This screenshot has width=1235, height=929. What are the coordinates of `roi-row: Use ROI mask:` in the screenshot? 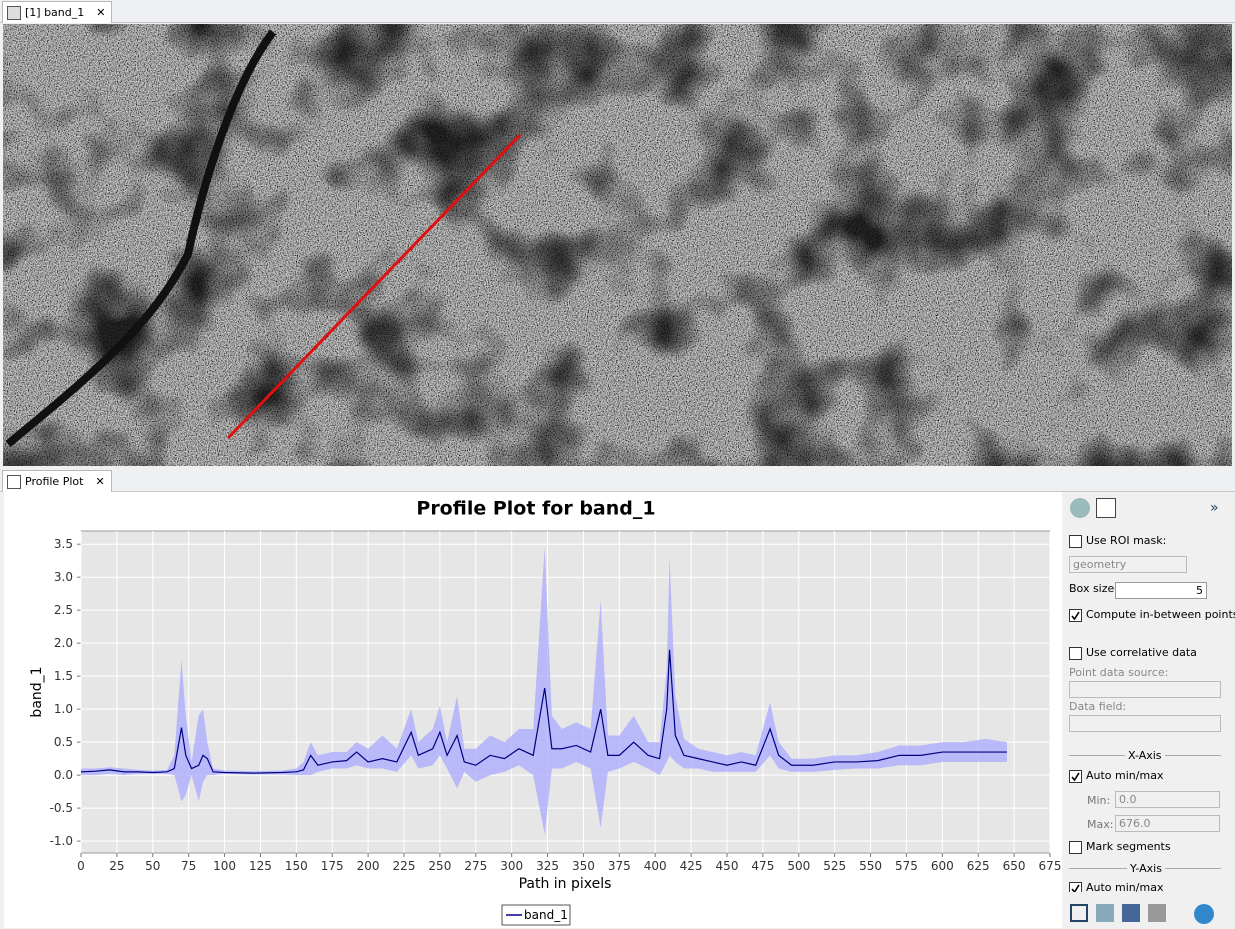 It's located at (1117, 541).